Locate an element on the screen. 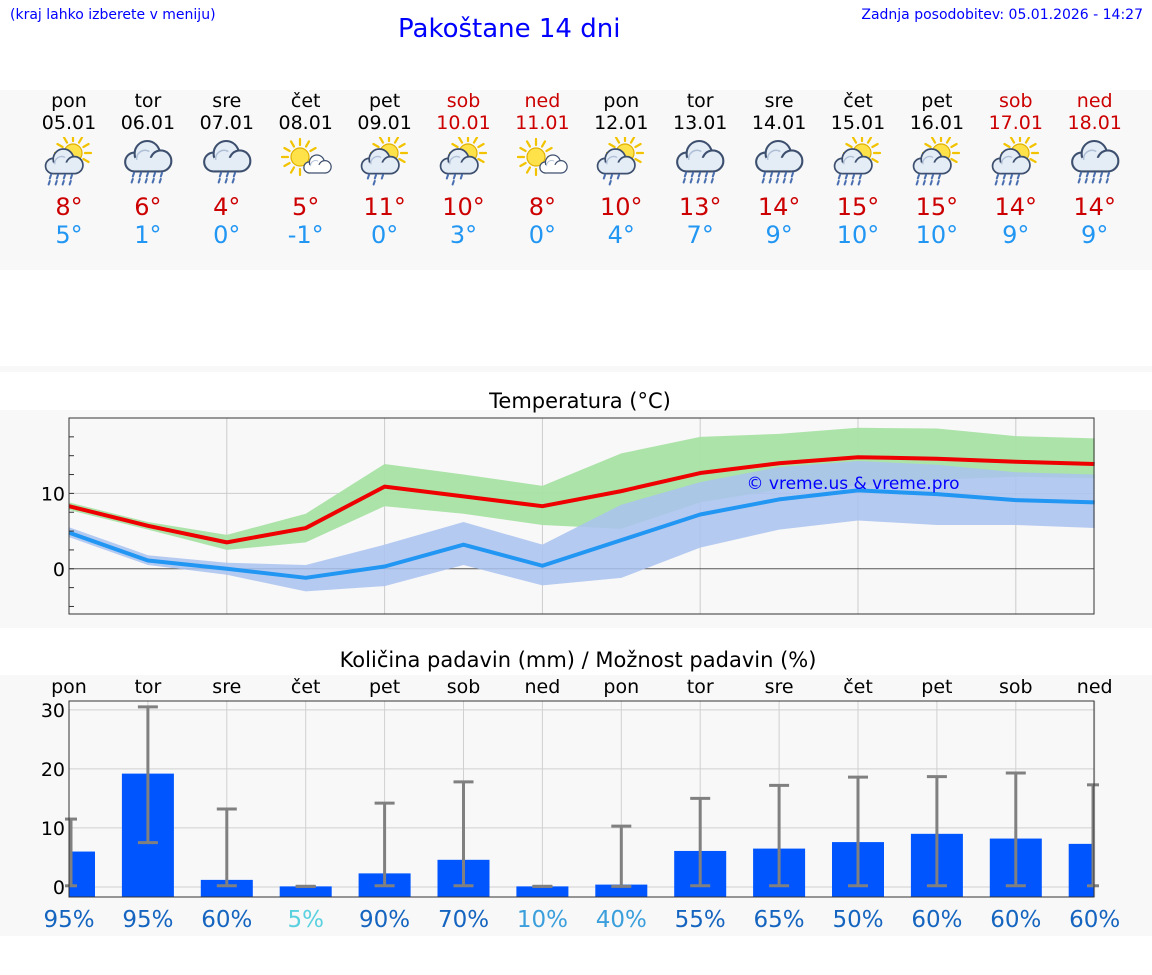  precipitation-chance-label: 90% is located at coordinates (384, 920).